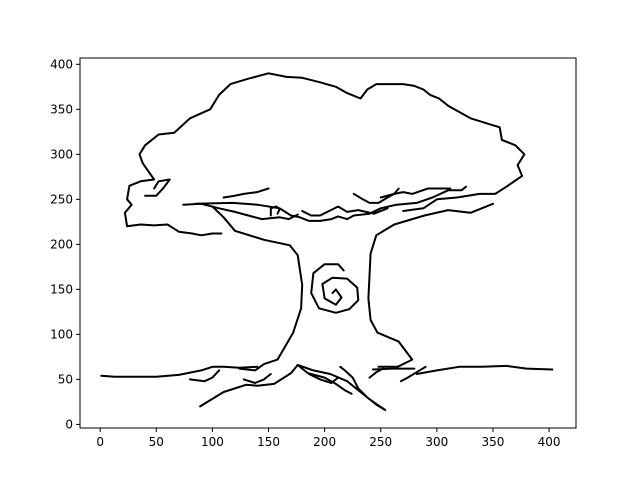 The height and width of the screenshot is (480, 640). I want to click on stroke-root-left, so click(249, 386).